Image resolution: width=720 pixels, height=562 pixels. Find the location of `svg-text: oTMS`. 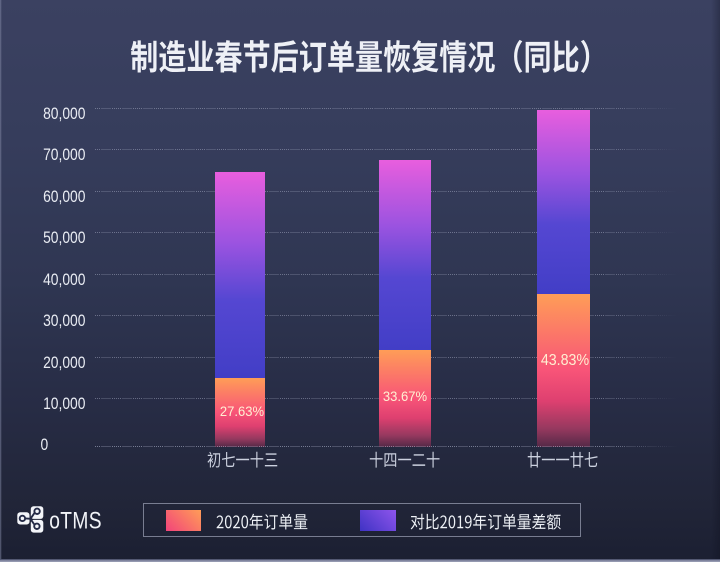

svg-text: oTMS is located at coordinates (75, 521).